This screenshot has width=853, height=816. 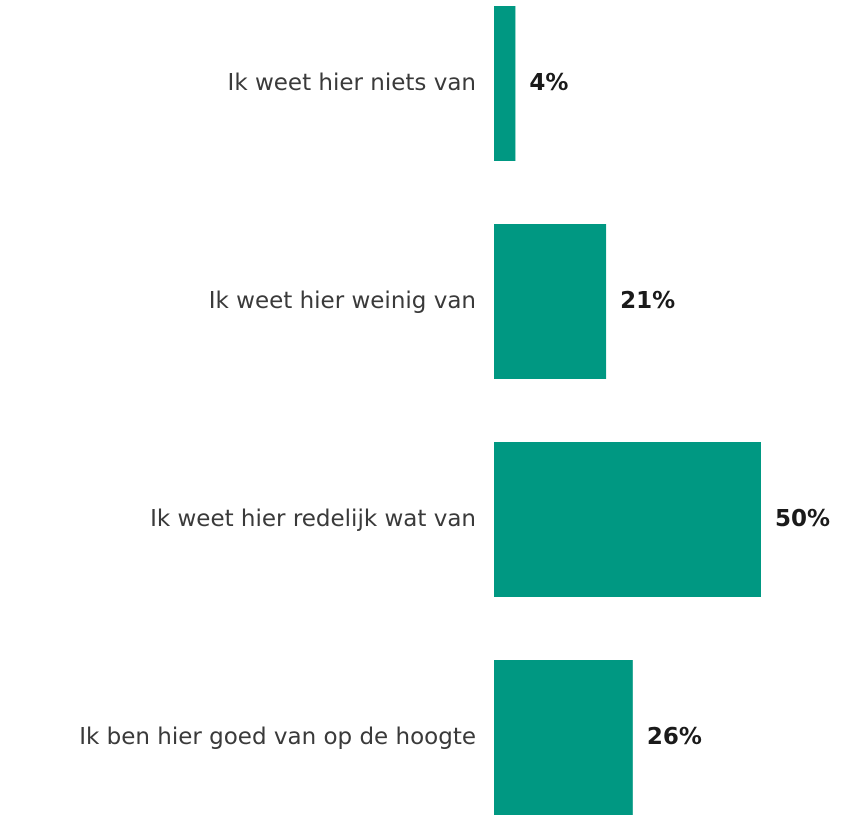 What do you see at coordinates (647, 301) in the screenshot?
I see `value-label-2: 21%` at bounding box center [647, 301].